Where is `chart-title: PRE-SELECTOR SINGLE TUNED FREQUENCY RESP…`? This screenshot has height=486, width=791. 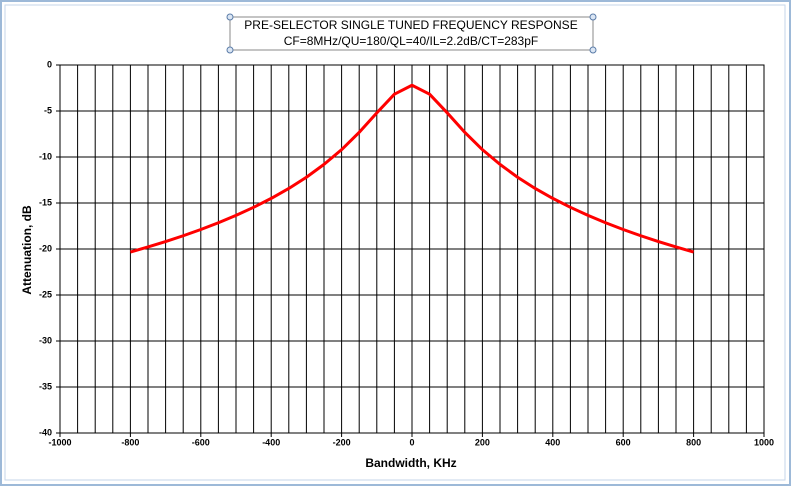
chart-title: PRE-SELECTOR SINGLE TUNED FREQUENCY RESP… is located at coordinates (410, 25).